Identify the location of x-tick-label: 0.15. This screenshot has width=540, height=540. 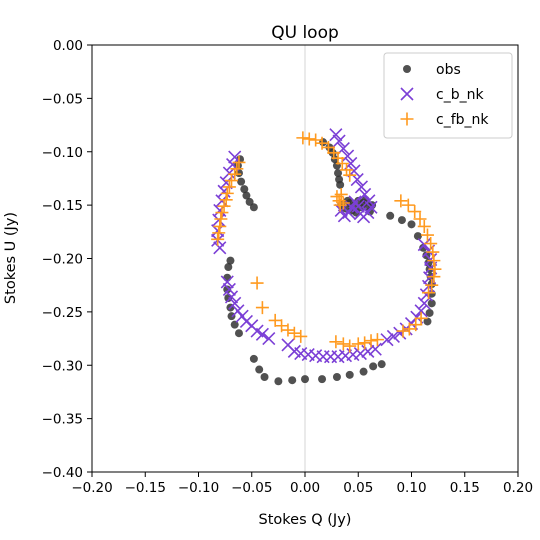
(465, 488).